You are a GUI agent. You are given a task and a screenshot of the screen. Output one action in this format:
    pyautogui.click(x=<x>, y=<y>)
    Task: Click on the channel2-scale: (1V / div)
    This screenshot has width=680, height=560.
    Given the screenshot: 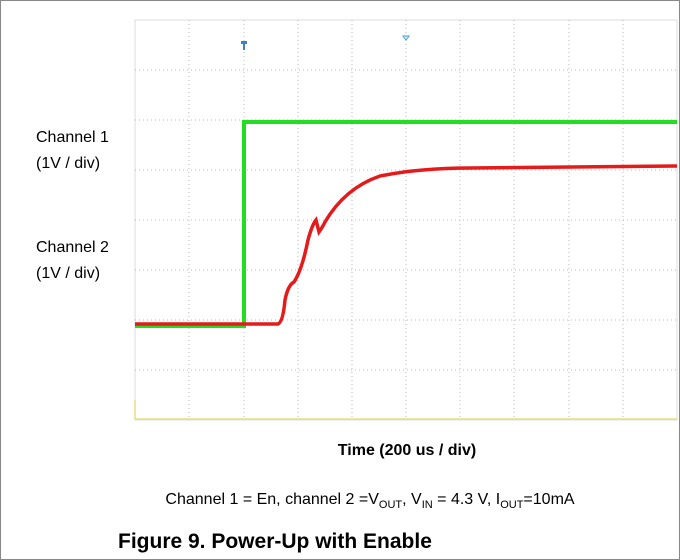 What is the action you would take?
    pyautogui.click(x=68, y=273)
    